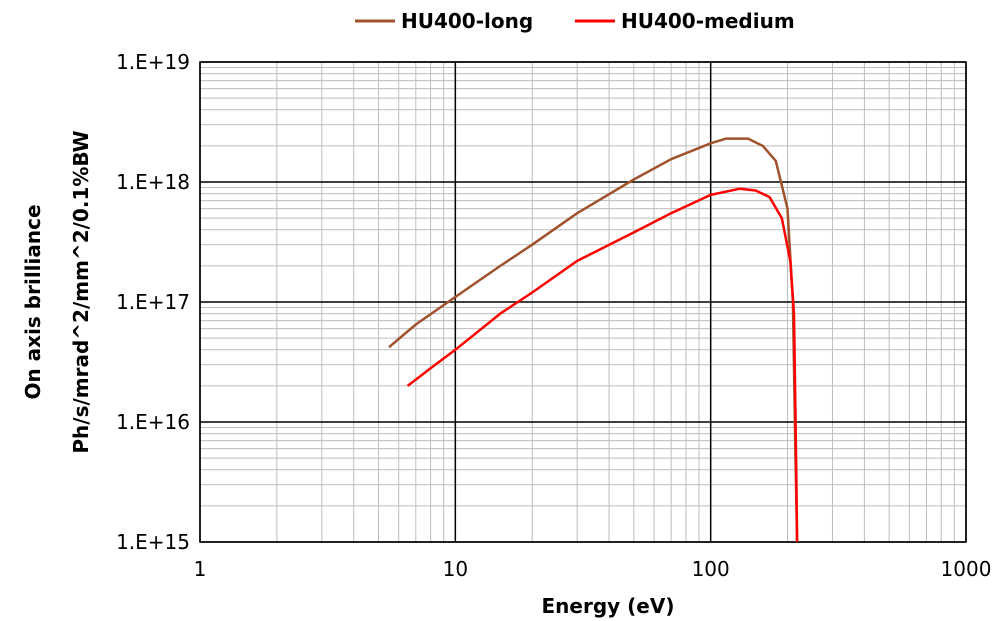  Describe the element at coordinates (608, 606) in the screenshot. I see `x-axis-title: Energy (eV)` at that location.